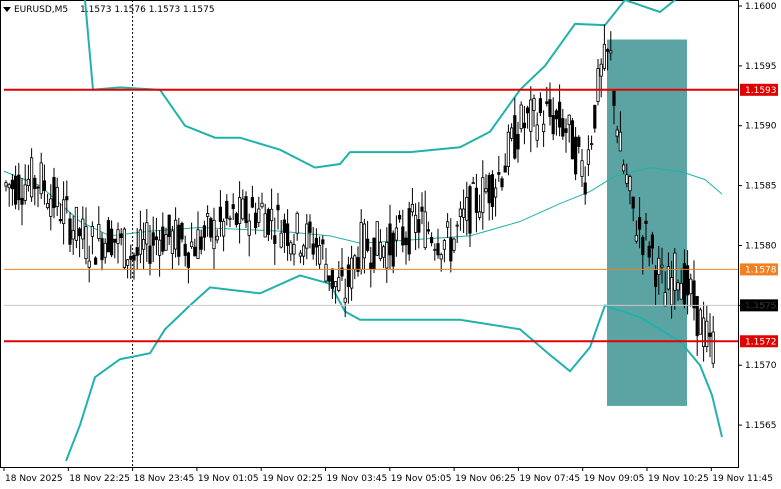 This screenshot has height=489, width=781. Describe the element at coordinates (614, 479) in the screenshot. I see `x-tick-label: 19 Nov 09:05` at that location.